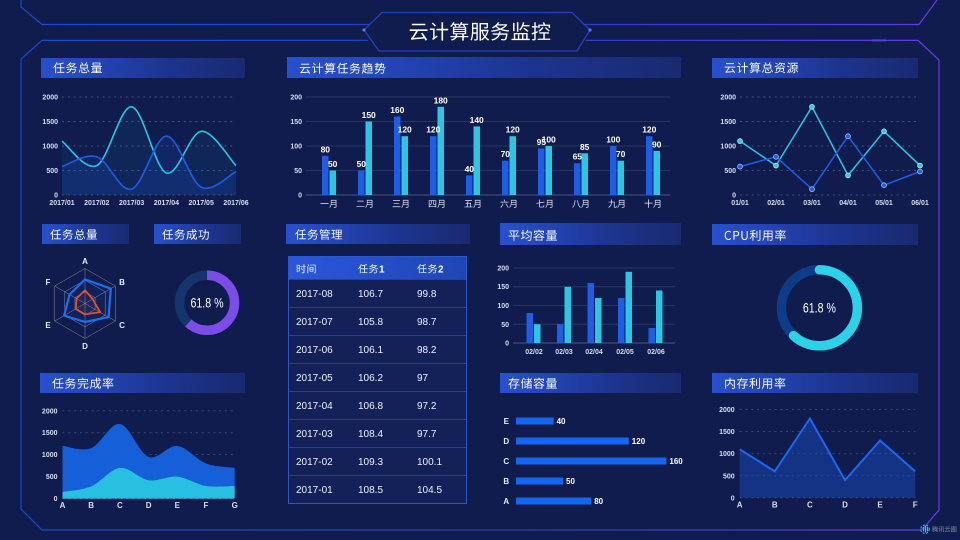 The width and height of the screenshot is (960, 540). I want to click on svg-text: 95, so click(542, 142).